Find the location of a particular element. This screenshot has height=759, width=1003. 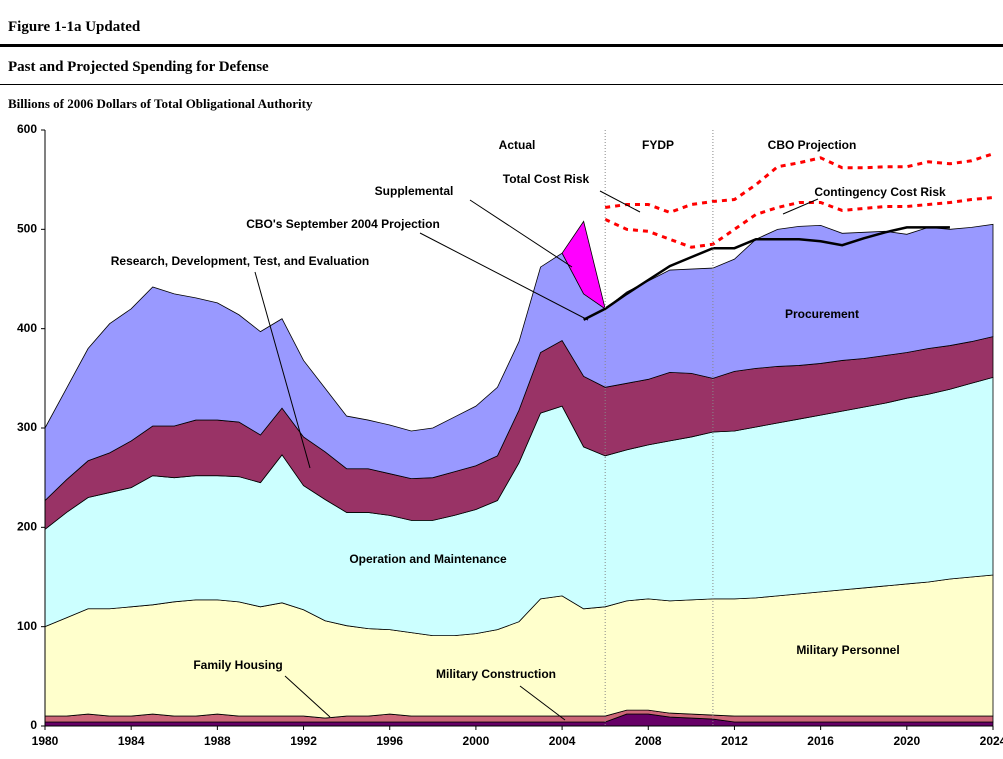

y-tick-label: 0 is located at coordinates (33, 725).